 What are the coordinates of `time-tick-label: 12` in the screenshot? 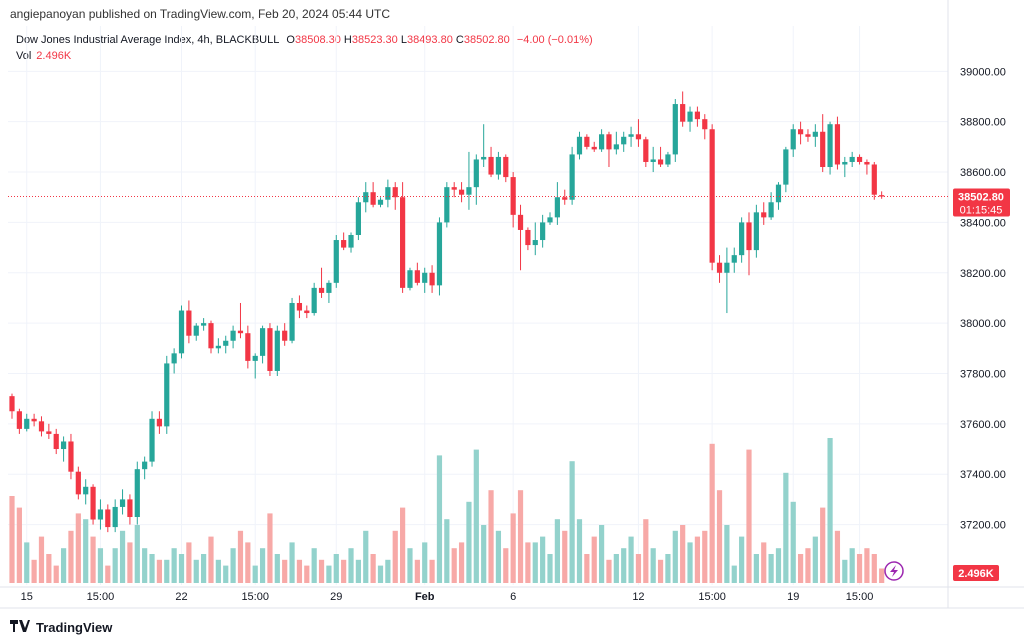 It's located at (638, 597).